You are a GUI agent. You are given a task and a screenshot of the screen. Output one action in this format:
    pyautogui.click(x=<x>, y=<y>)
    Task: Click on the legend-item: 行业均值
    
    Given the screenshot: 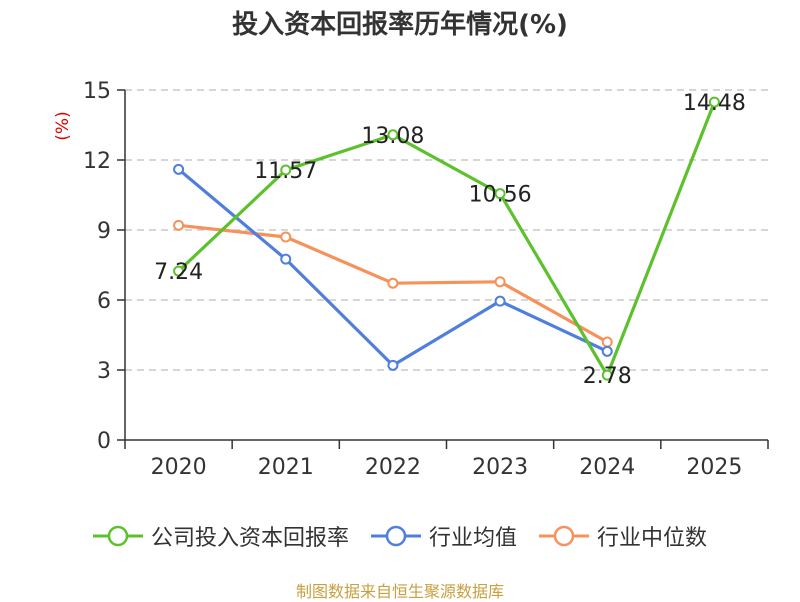 What is the action you would take?
    pyautogui.click(x=443, y=536)
    